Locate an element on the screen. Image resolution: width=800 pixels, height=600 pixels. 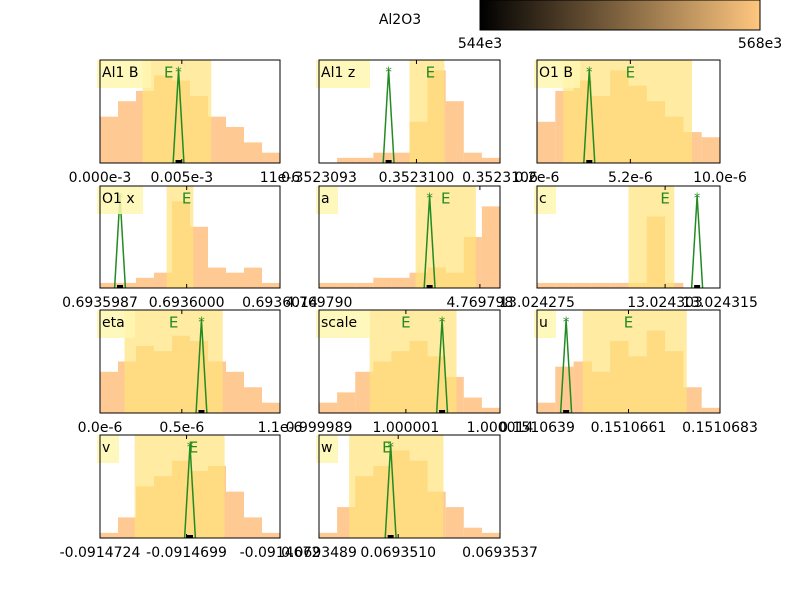
x-tick-label: 0.999989 is located at coordinates (319, 428).